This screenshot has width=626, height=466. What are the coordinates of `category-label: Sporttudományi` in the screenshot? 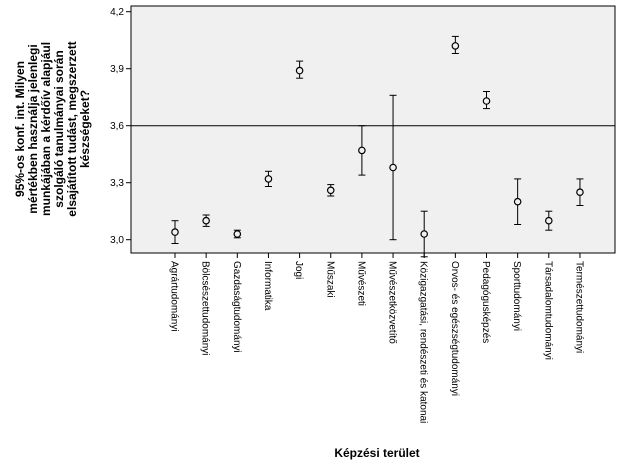 It's located at (516, 296).